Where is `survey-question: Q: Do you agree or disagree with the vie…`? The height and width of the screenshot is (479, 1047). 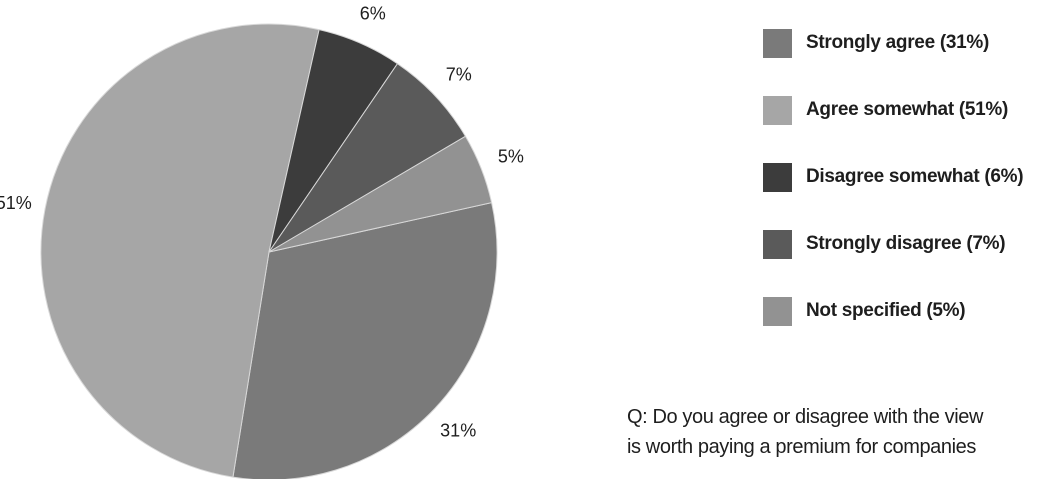 survey-question: Q: Do you agree or disagree with the vie… is located at coordinates (837, 432).